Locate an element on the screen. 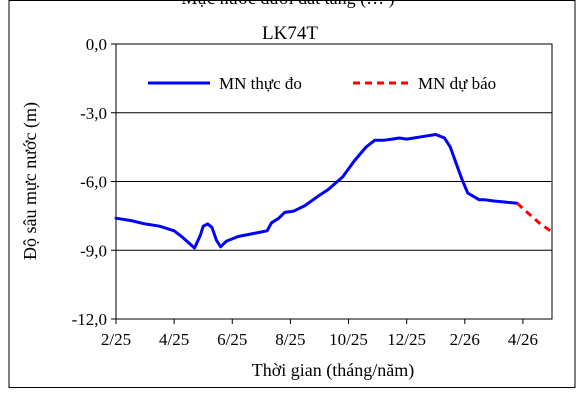  y-tick-label: -12,0 is located at coordinates (89, 319).